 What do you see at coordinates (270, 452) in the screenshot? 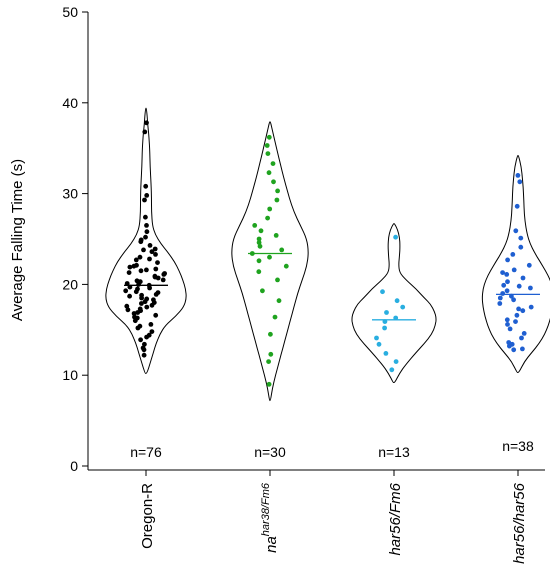
I see `n-label: n=30` at bounding box center [270, 452].